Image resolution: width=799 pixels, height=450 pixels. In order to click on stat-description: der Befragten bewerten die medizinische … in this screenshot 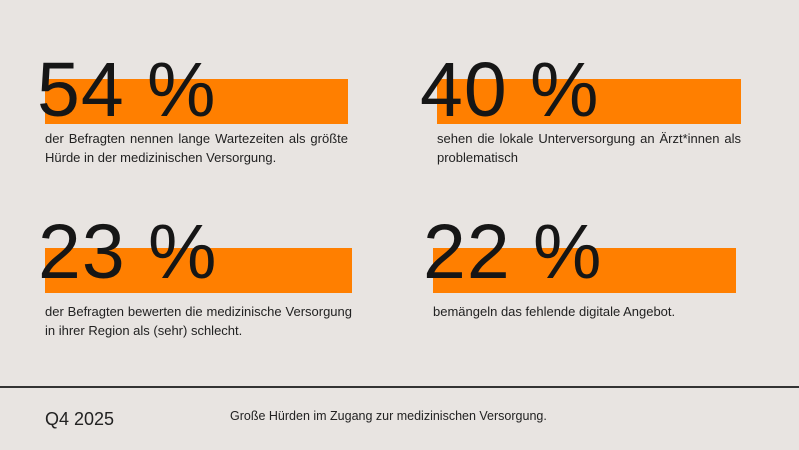, I will do `click(198, 321)`.